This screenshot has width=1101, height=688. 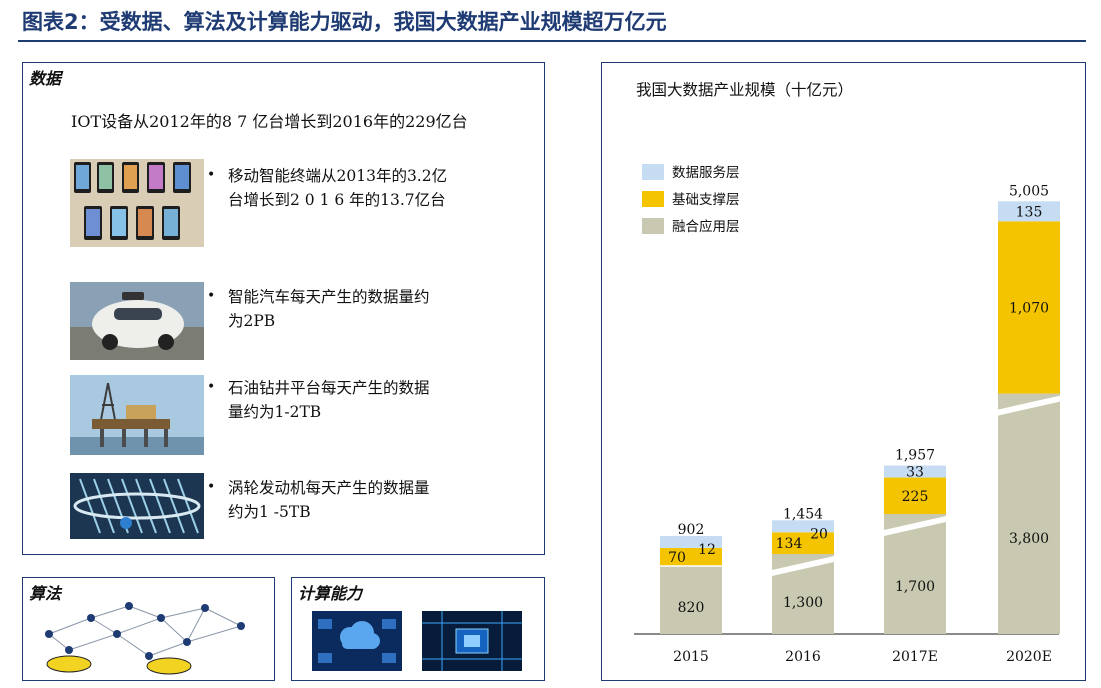 I want to click on bar-2020E-middle, so click(x=1029, y=307).